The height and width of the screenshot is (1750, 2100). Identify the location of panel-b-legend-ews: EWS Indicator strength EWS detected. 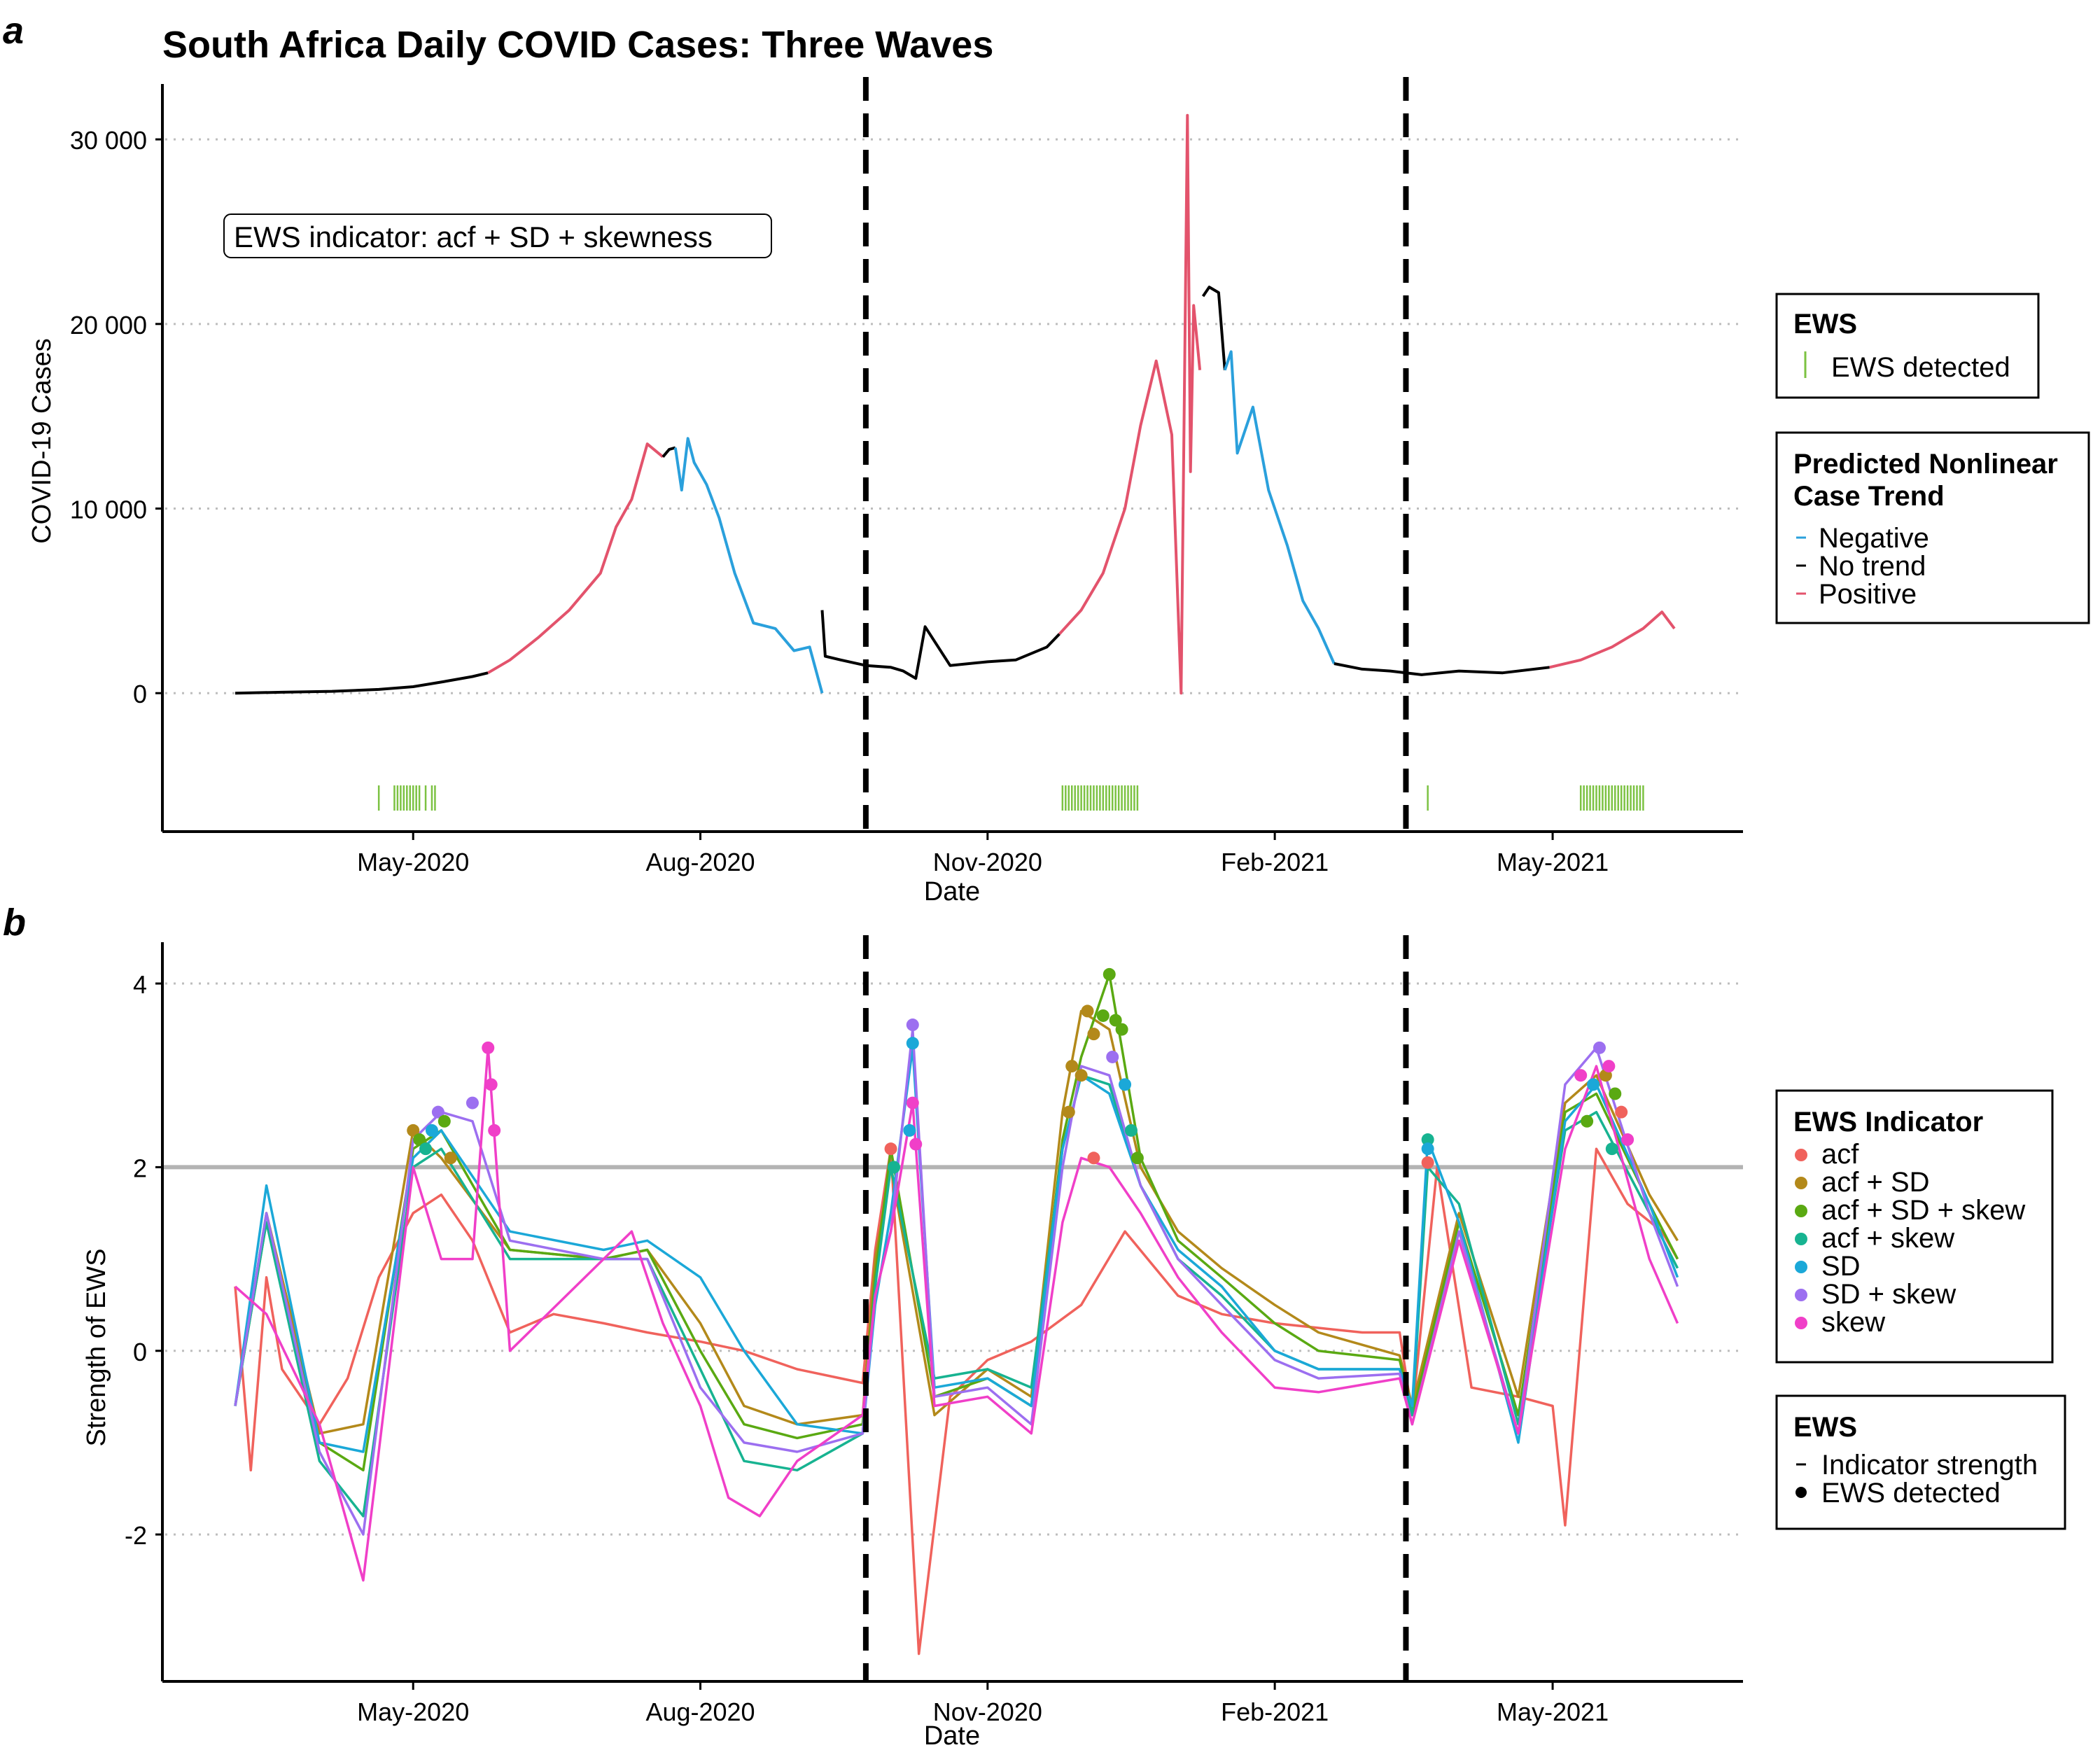
(1920, 1462).